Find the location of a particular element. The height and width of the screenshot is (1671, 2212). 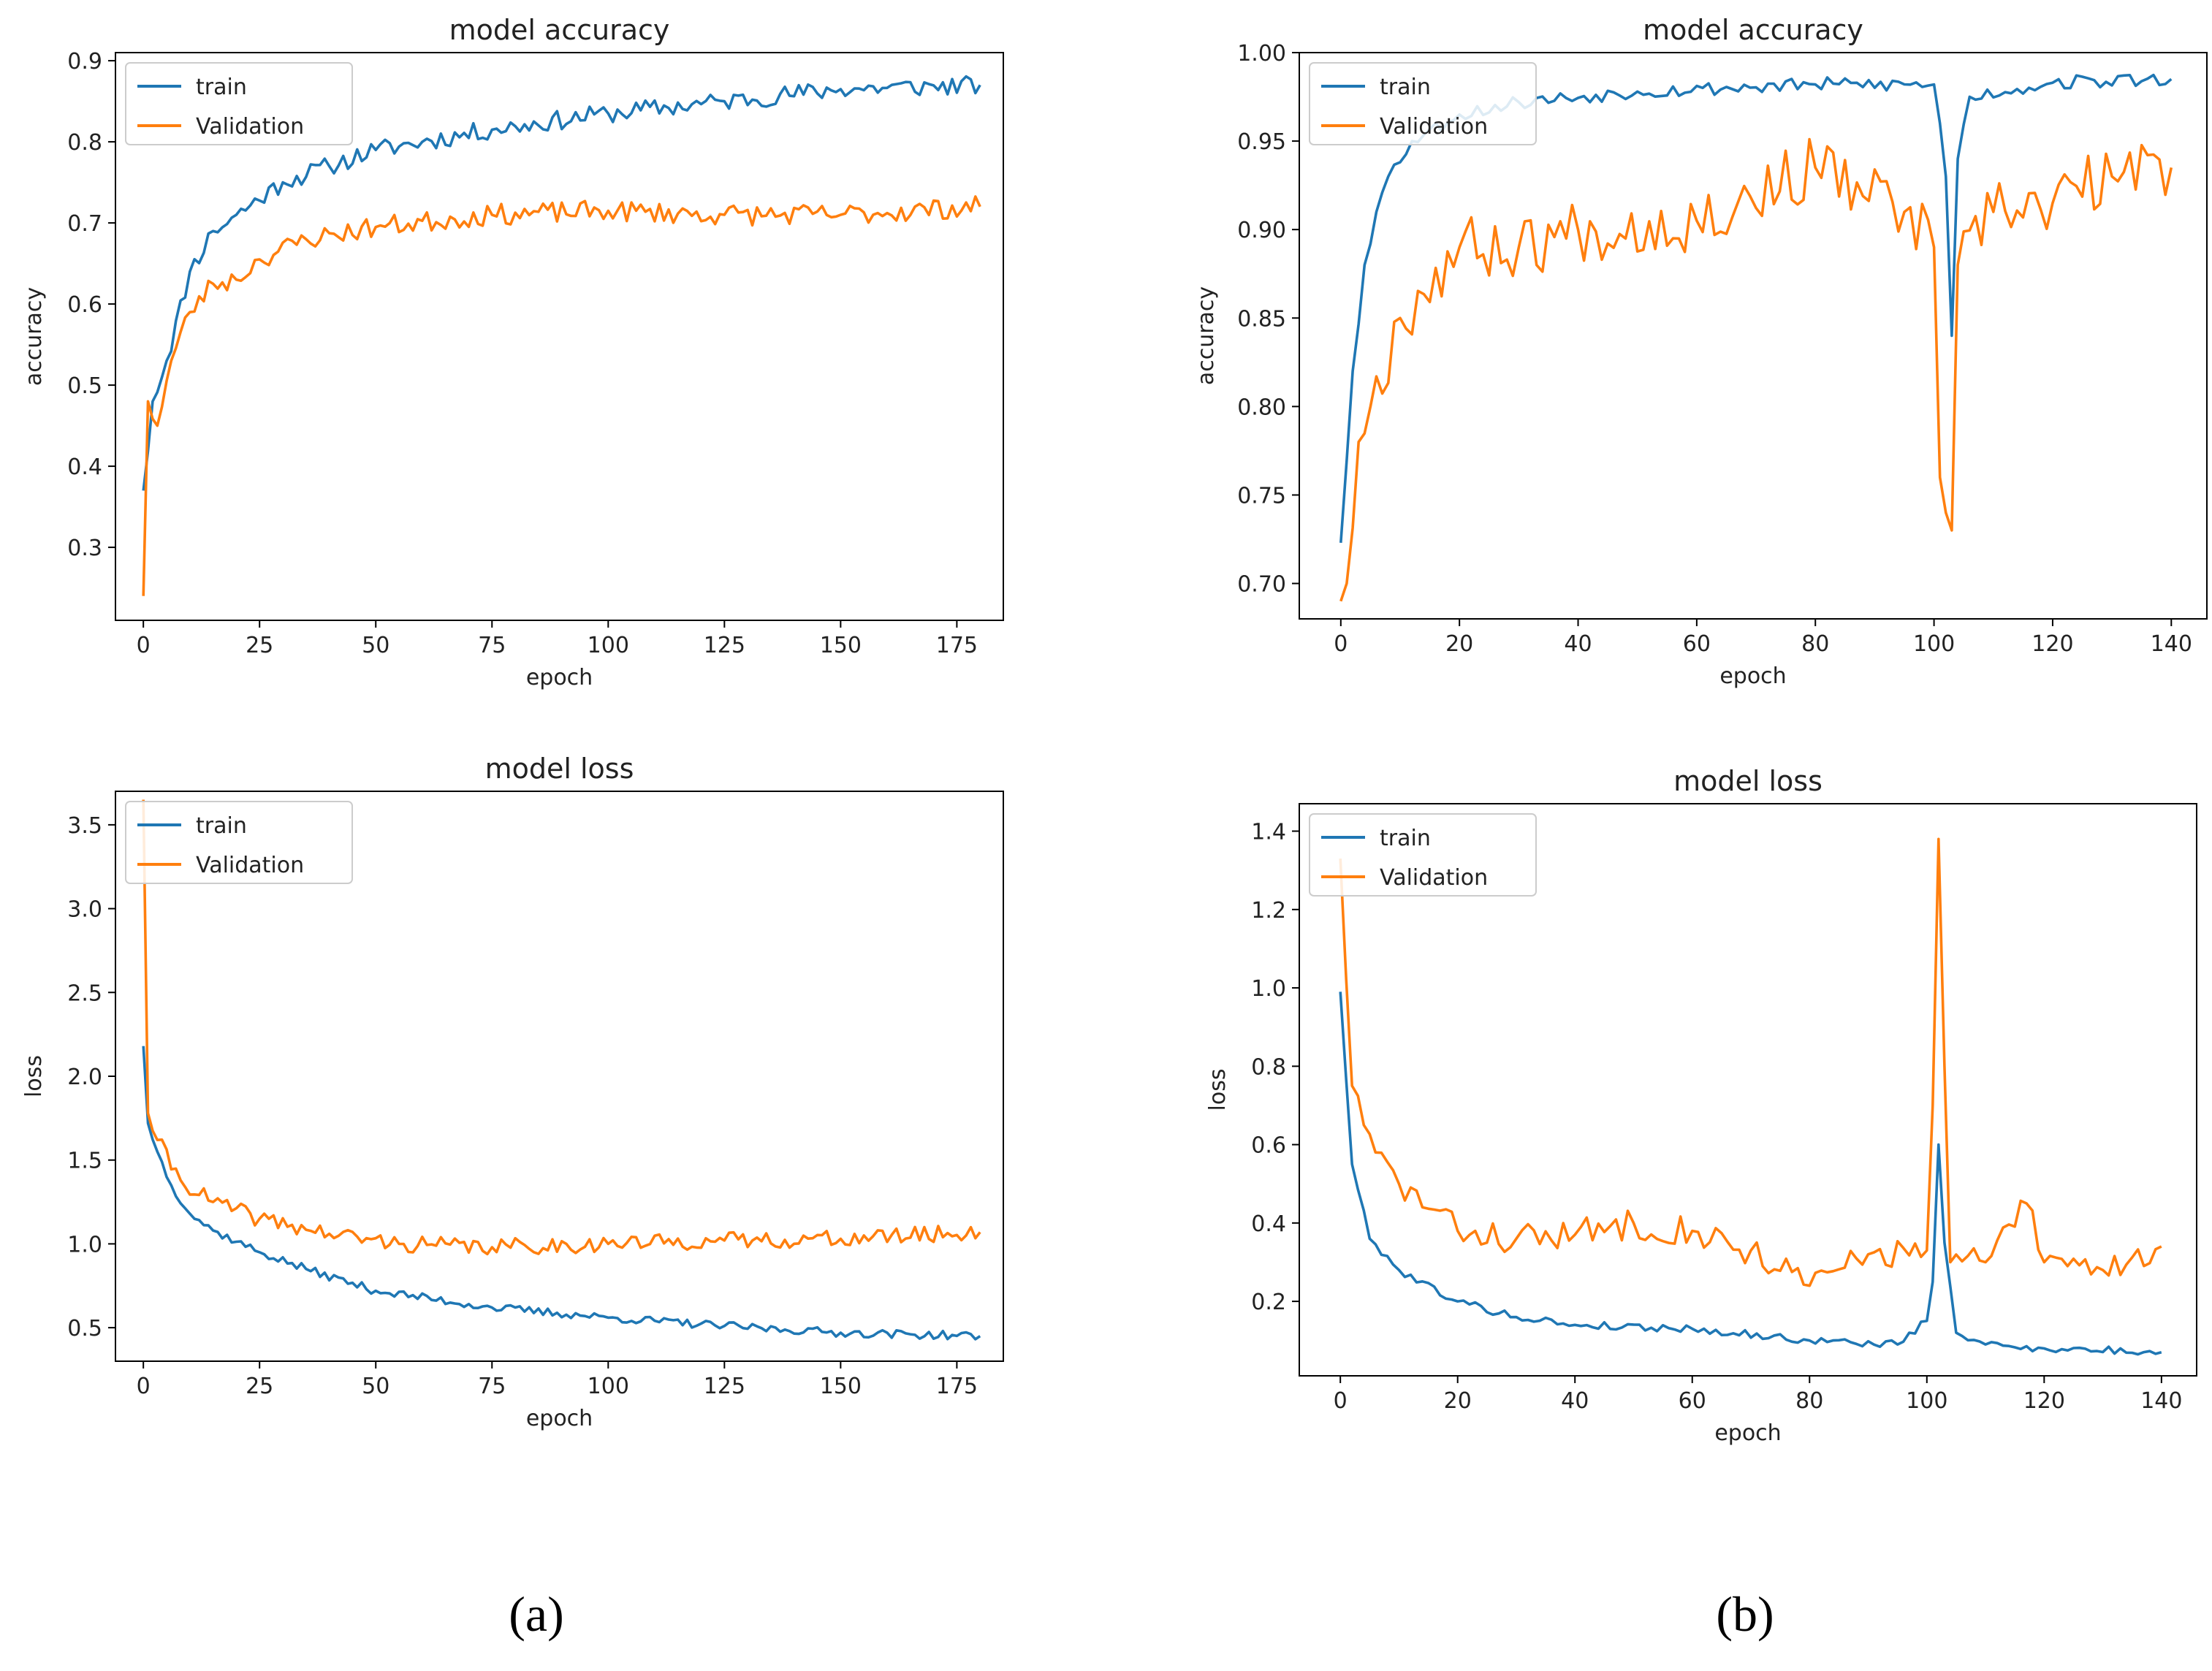

y-tick-label: 1.4 is located at coordinates (1268, 832).